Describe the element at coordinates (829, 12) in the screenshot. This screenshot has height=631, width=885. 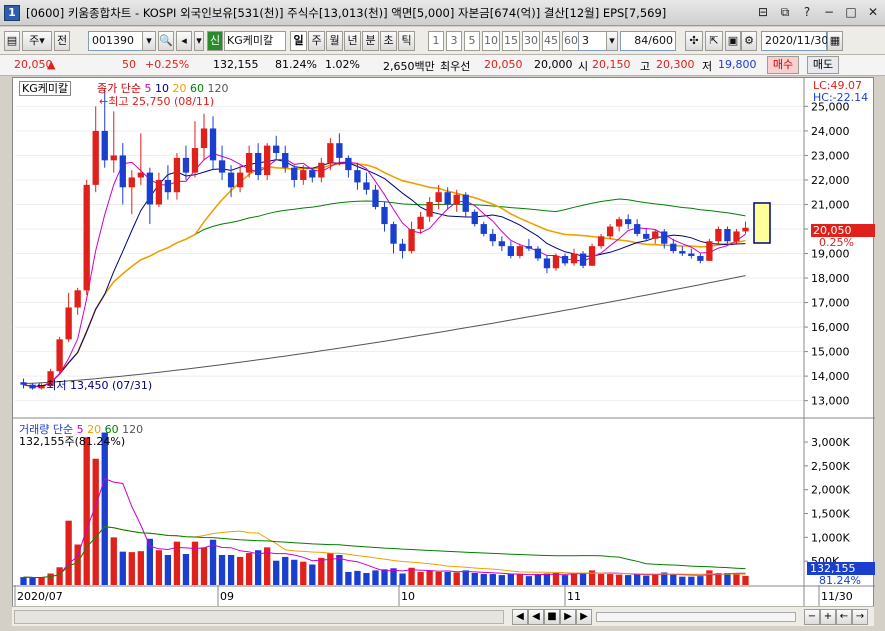
I see `minimize-icon: −` at that location.